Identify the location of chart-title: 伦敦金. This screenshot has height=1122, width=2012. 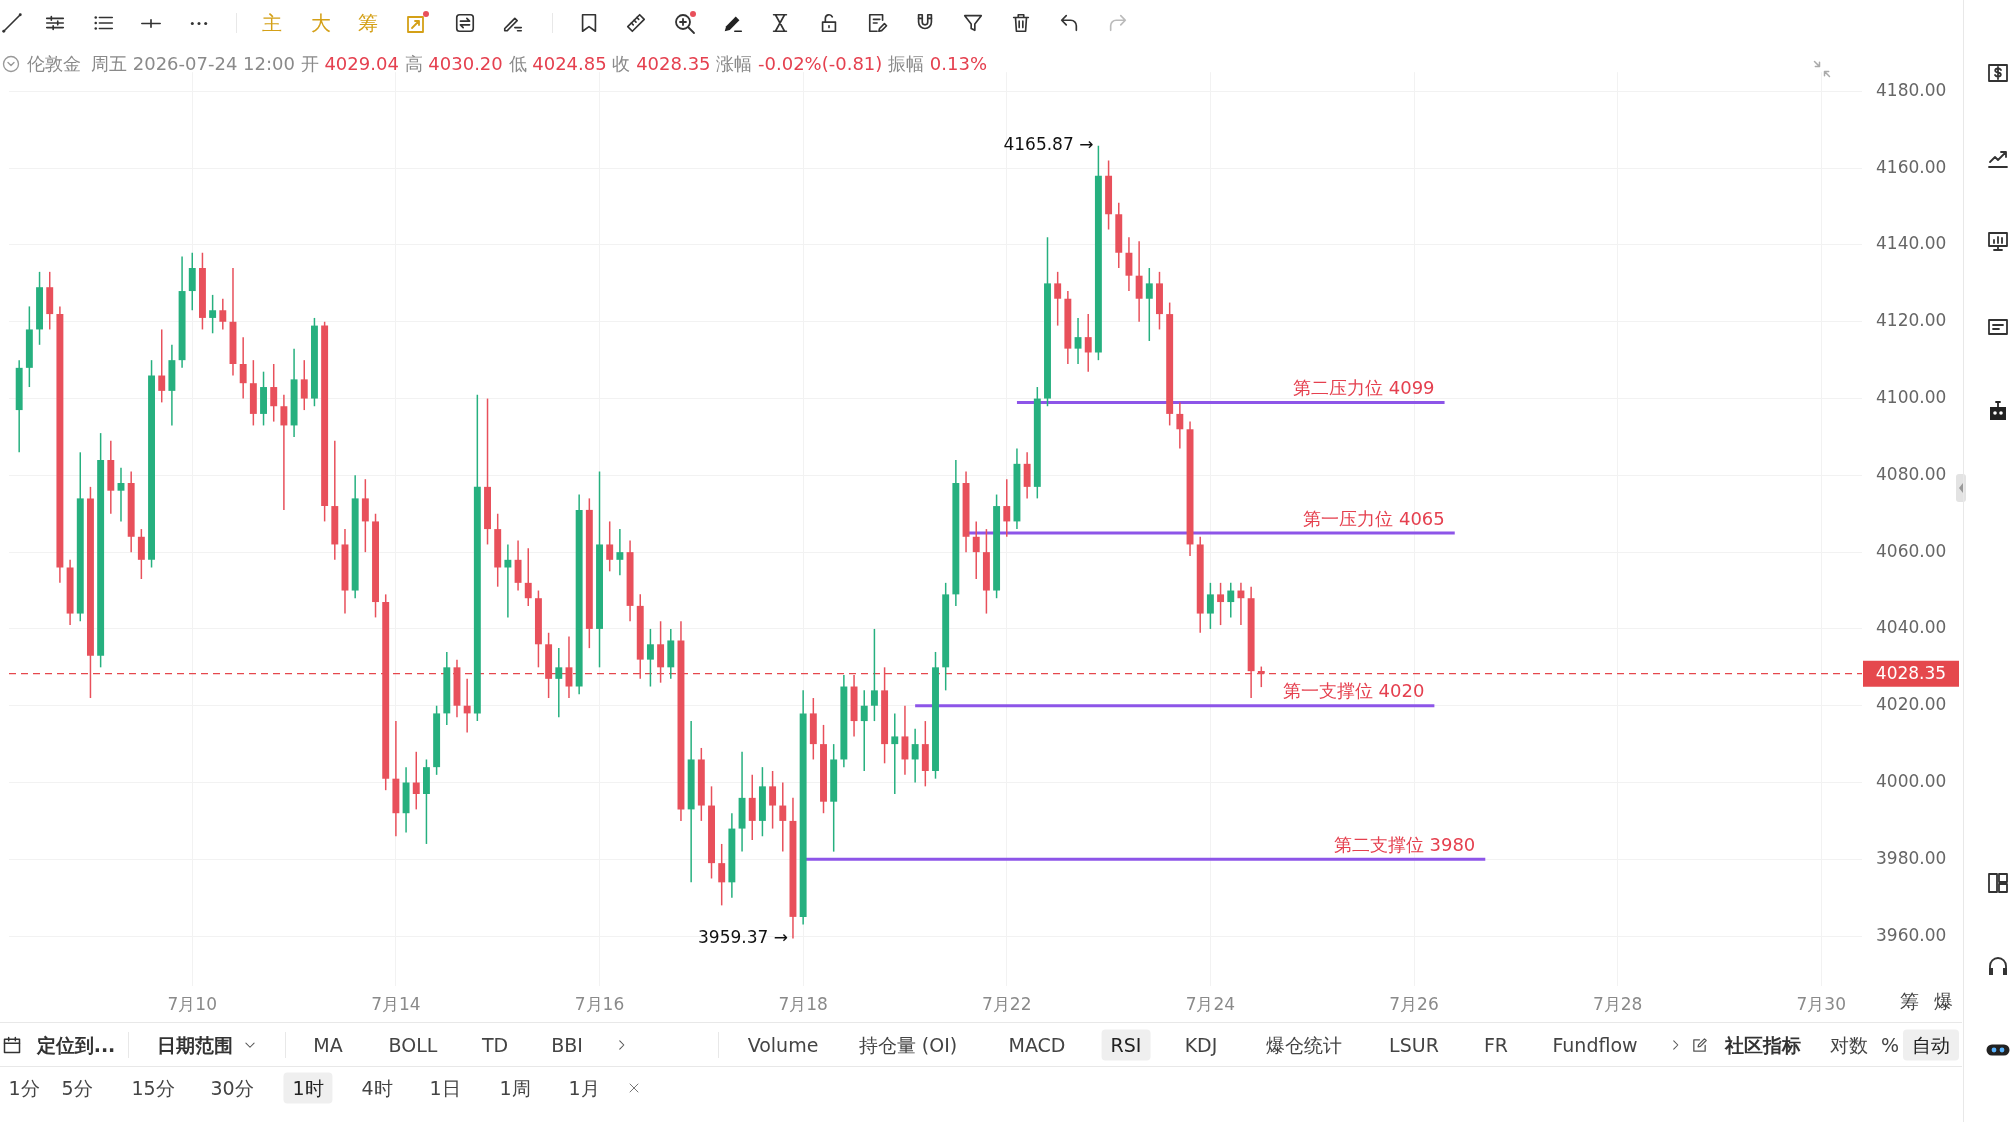
(54, 63).